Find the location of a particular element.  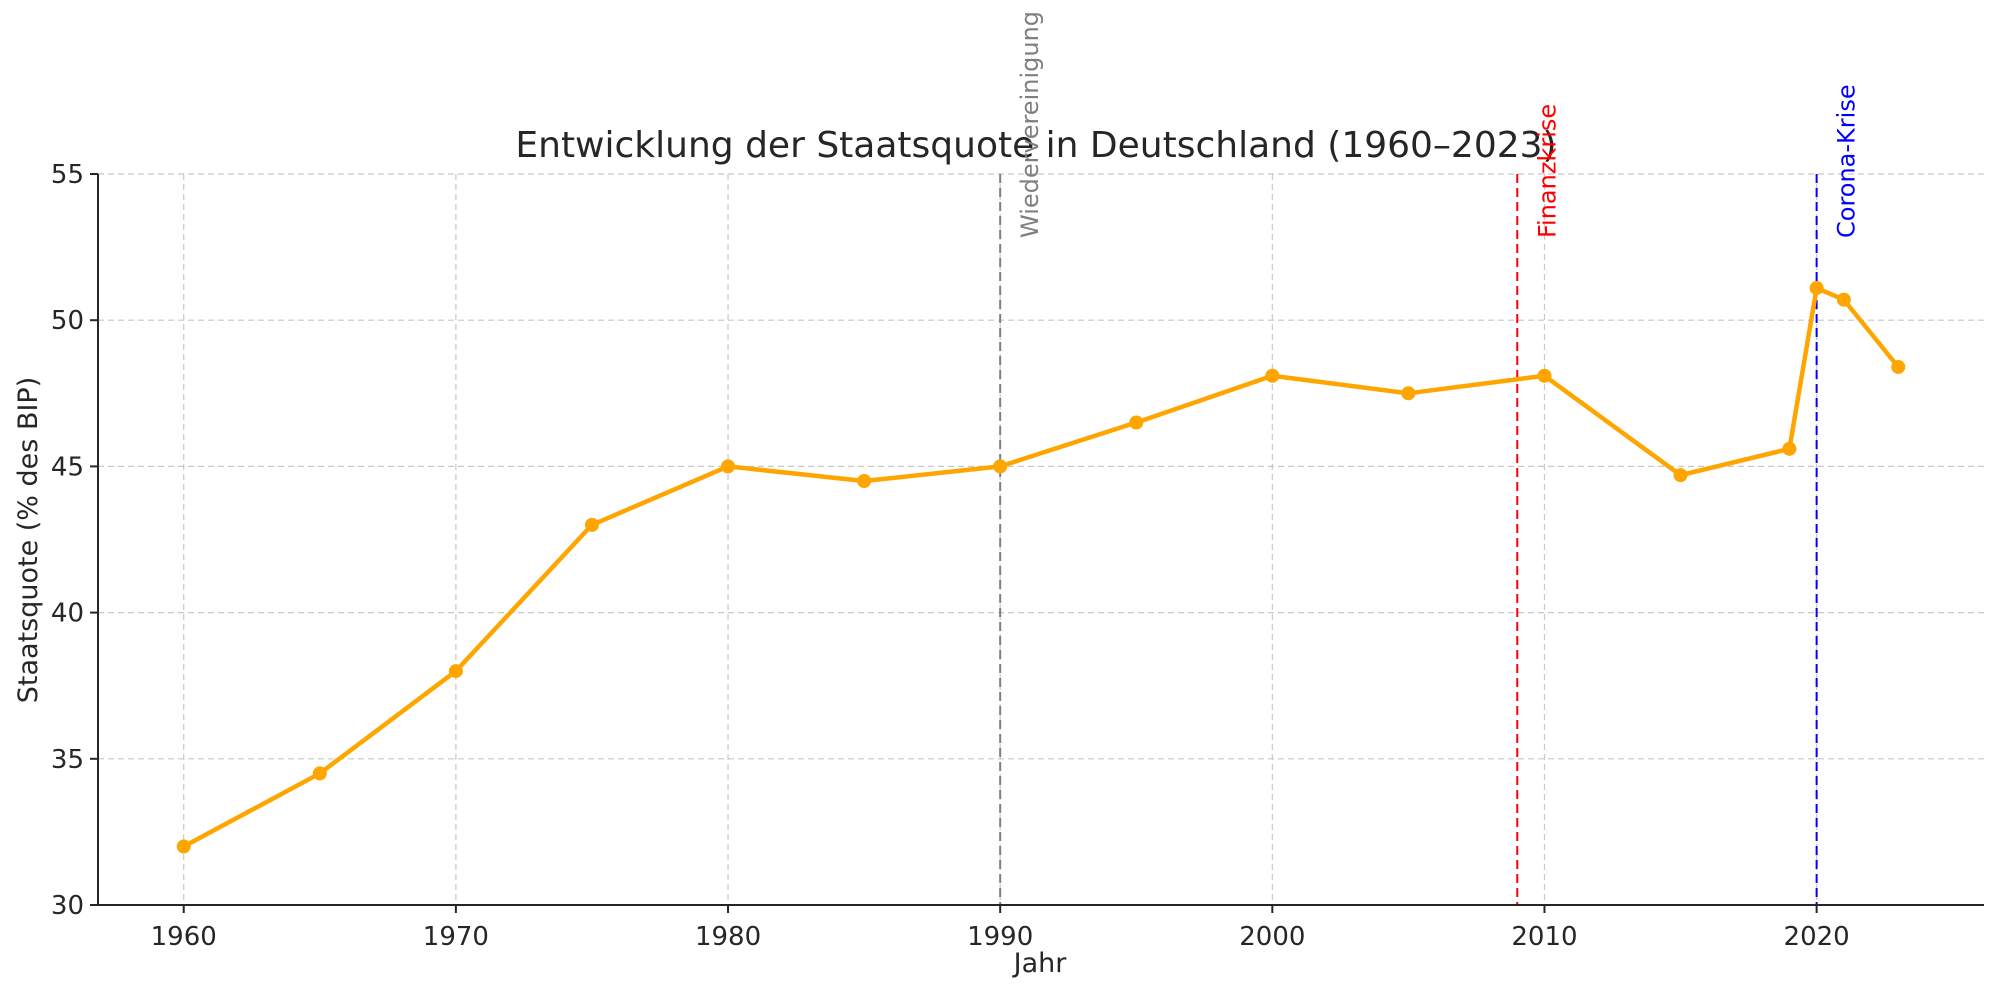

y-tick-label: 35 is located at coordinates (67, 760).